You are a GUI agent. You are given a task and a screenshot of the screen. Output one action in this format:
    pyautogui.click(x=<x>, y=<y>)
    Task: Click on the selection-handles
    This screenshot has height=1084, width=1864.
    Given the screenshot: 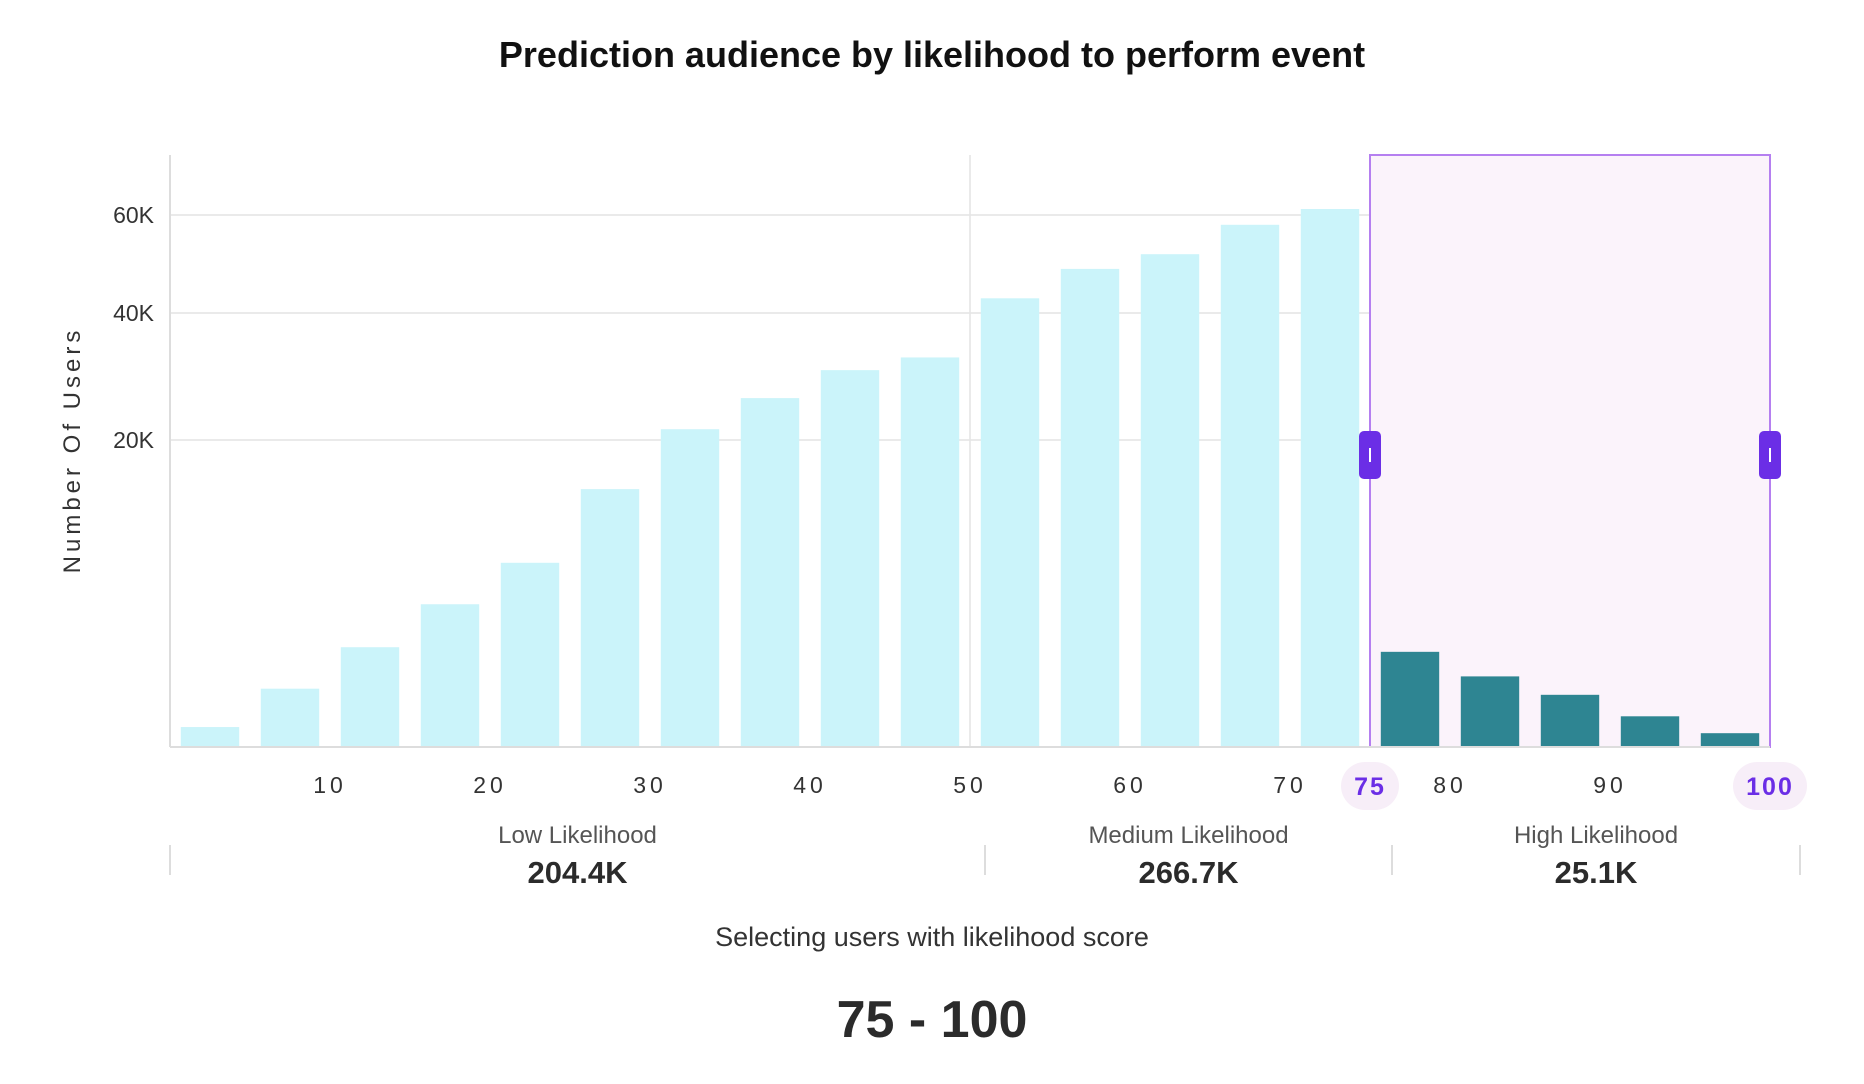 What is the action you would take?
    pyautogui.click(x=1570, y=455)
    